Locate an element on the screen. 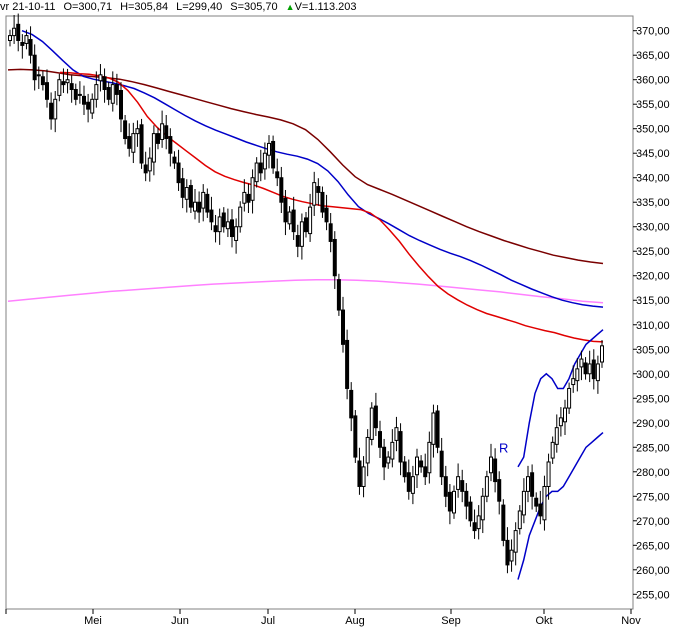  y-tick-label: 320,00 is located at coordinates (653, 277).